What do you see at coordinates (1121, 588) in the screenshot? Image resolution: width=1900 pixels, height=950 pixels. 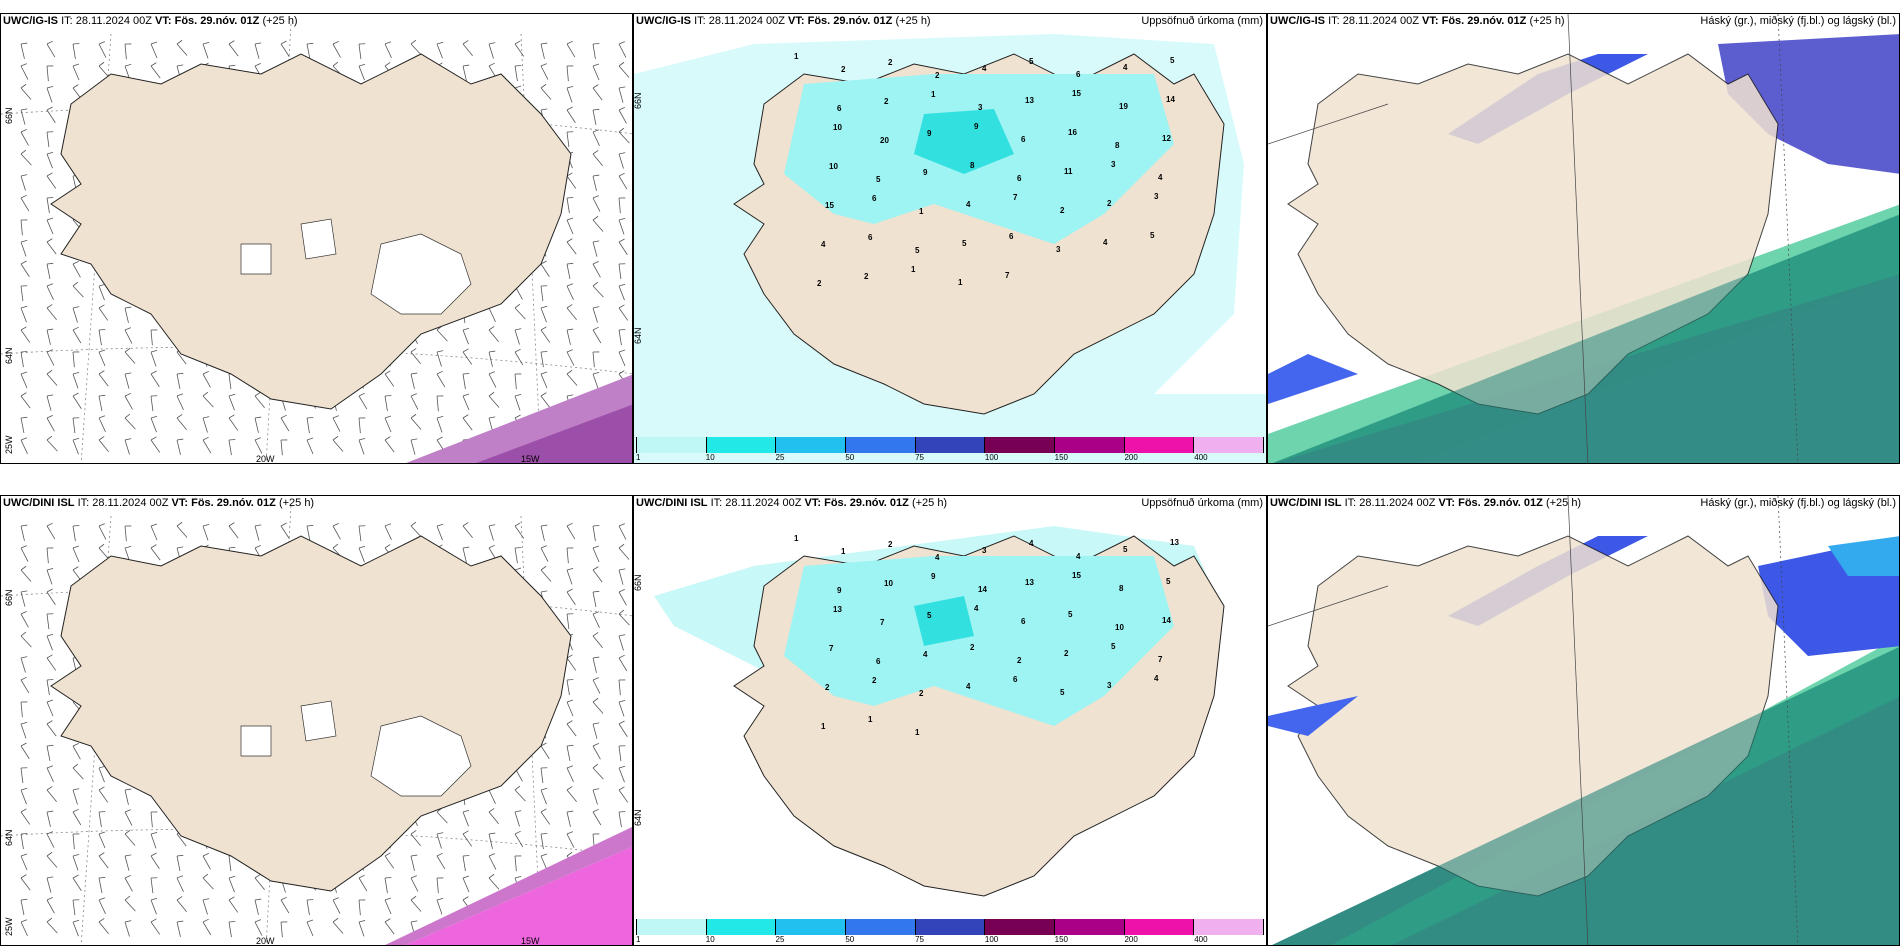 I see `precip-value: 8` at bounding box center [1121, 588].